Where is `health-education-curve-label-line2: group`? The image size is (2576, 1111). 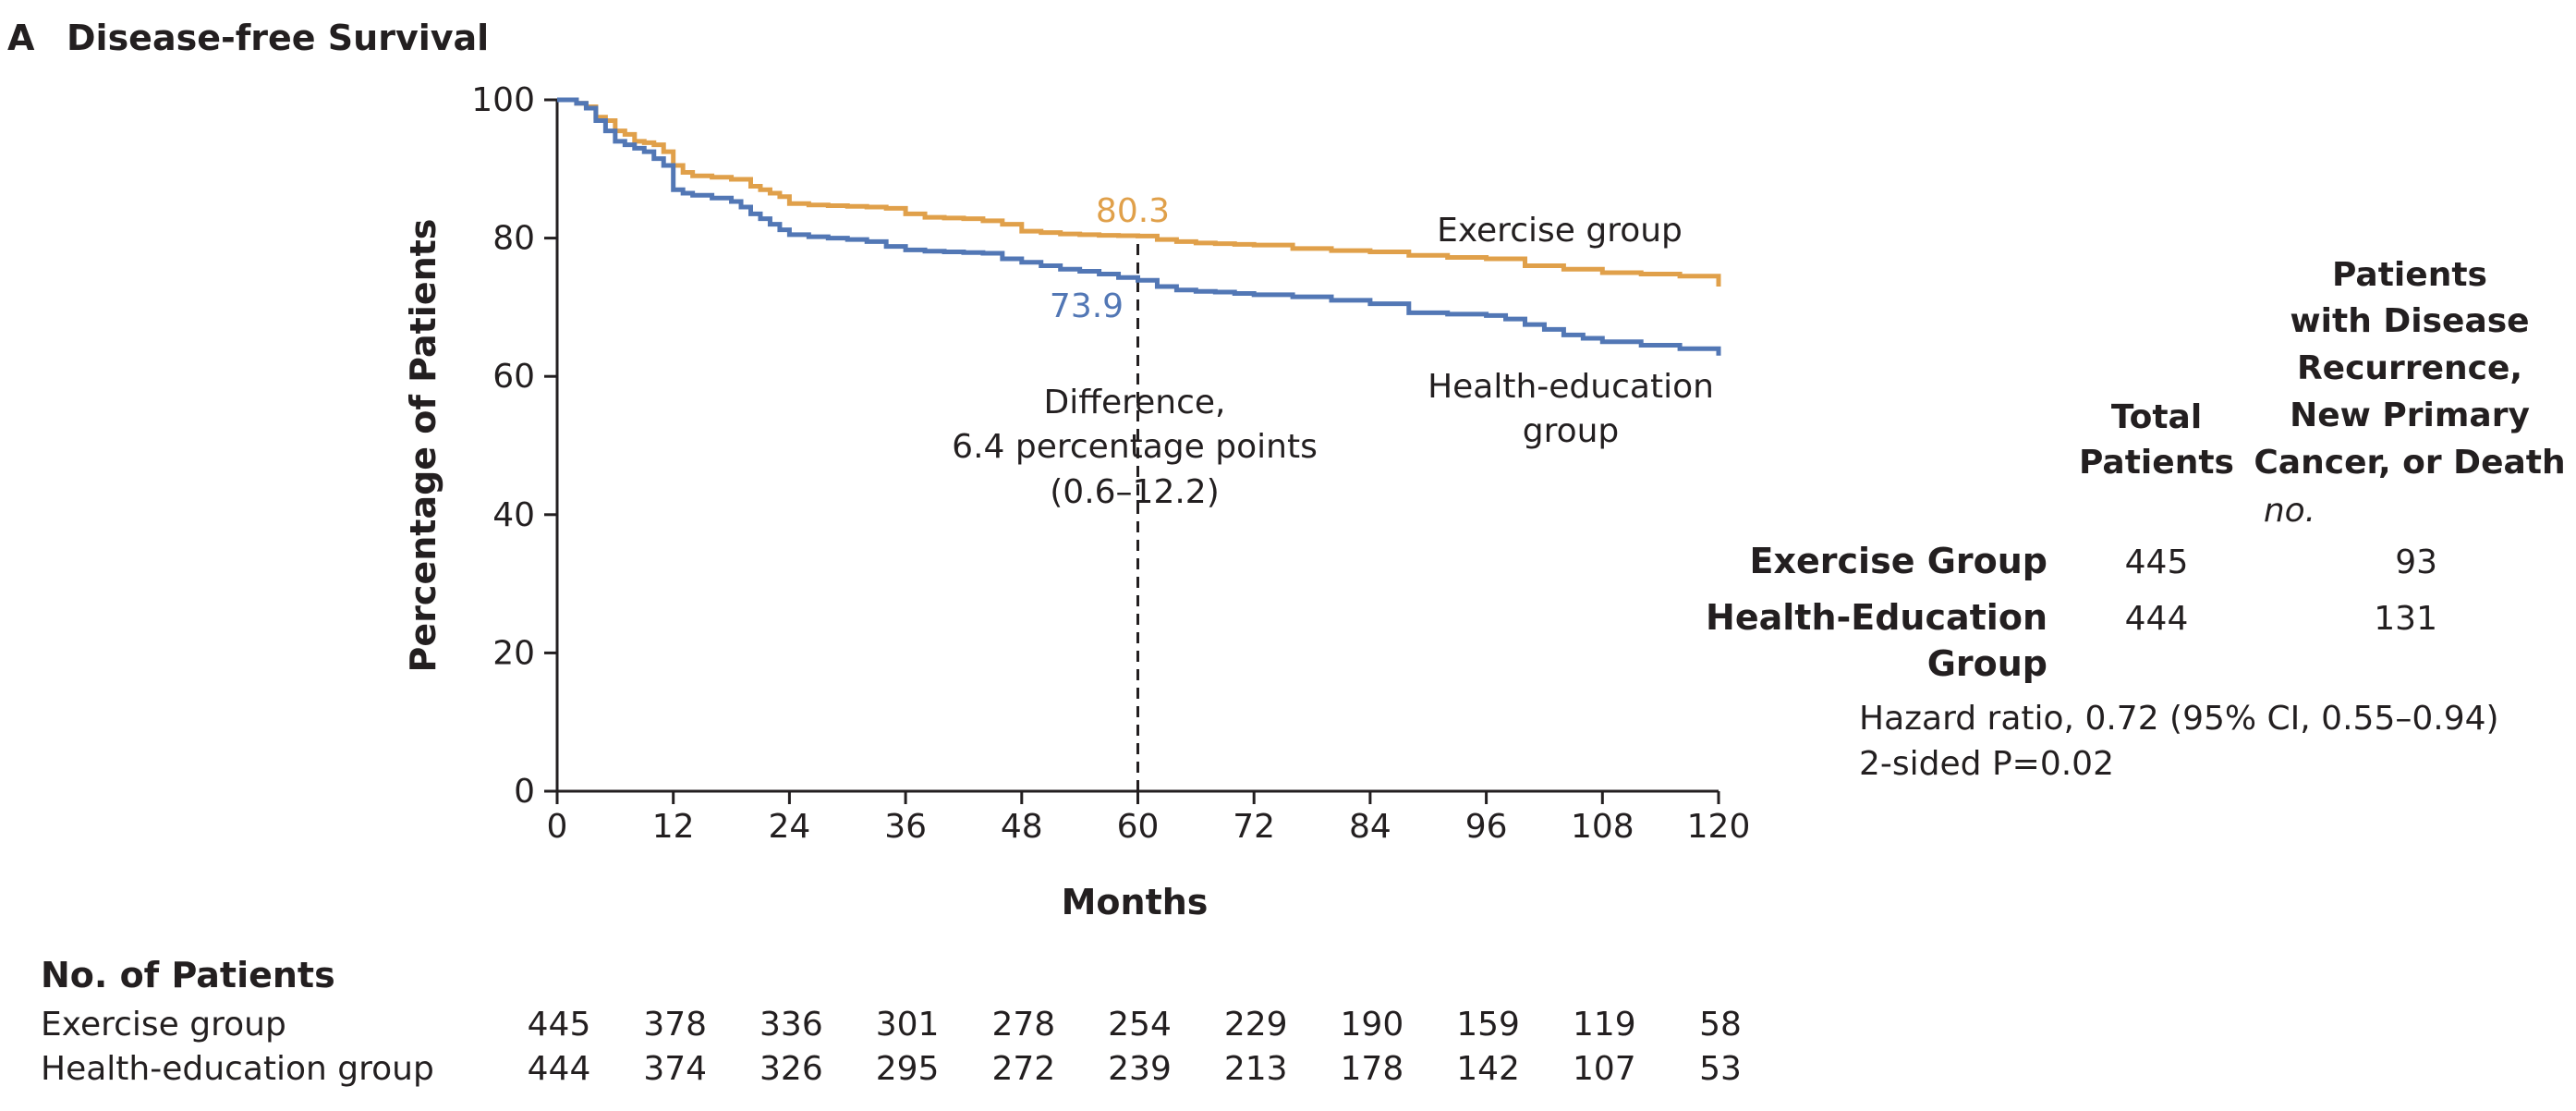
health-education-curve-label-line2: group is located at coordinates (1571, 431).